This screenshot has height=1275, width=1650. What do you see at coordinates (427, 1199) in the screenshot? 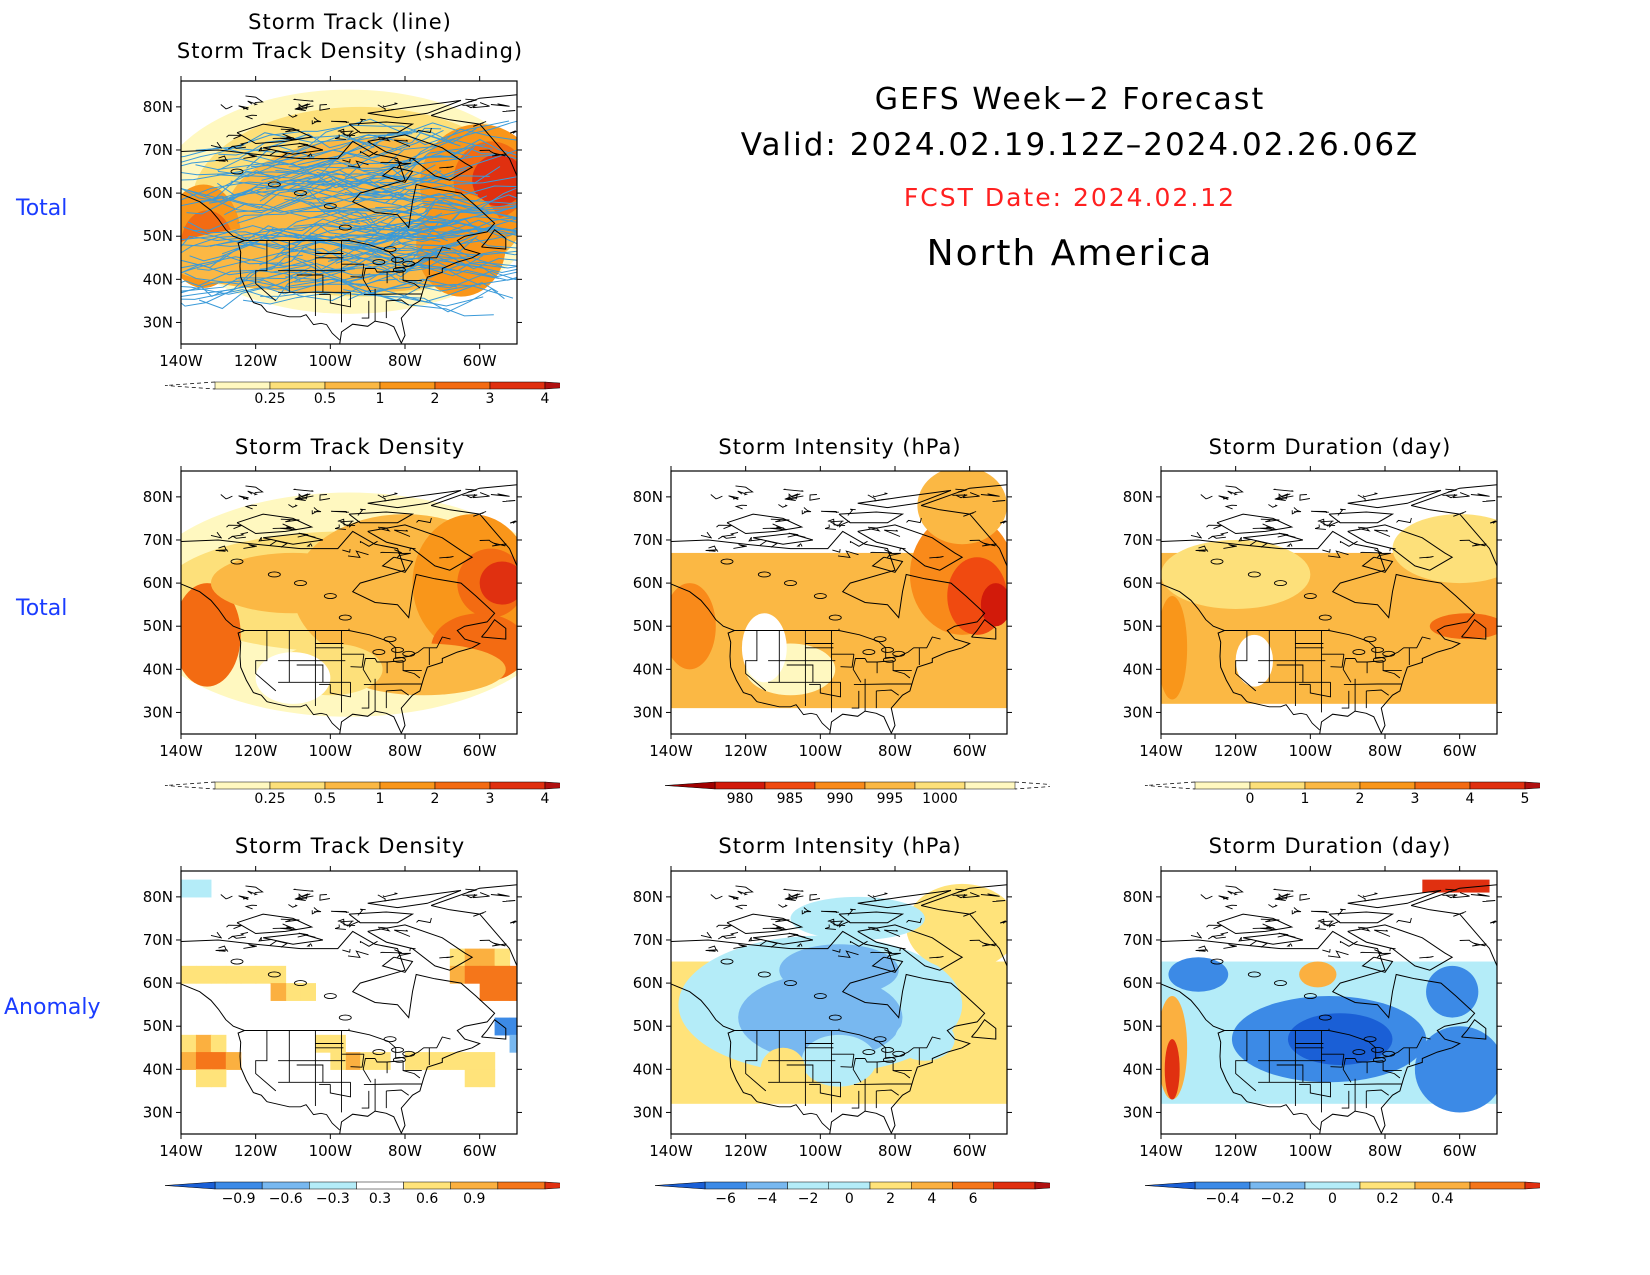
I see `colorbar-label: 0.6` at bounding box center [427, 1199].